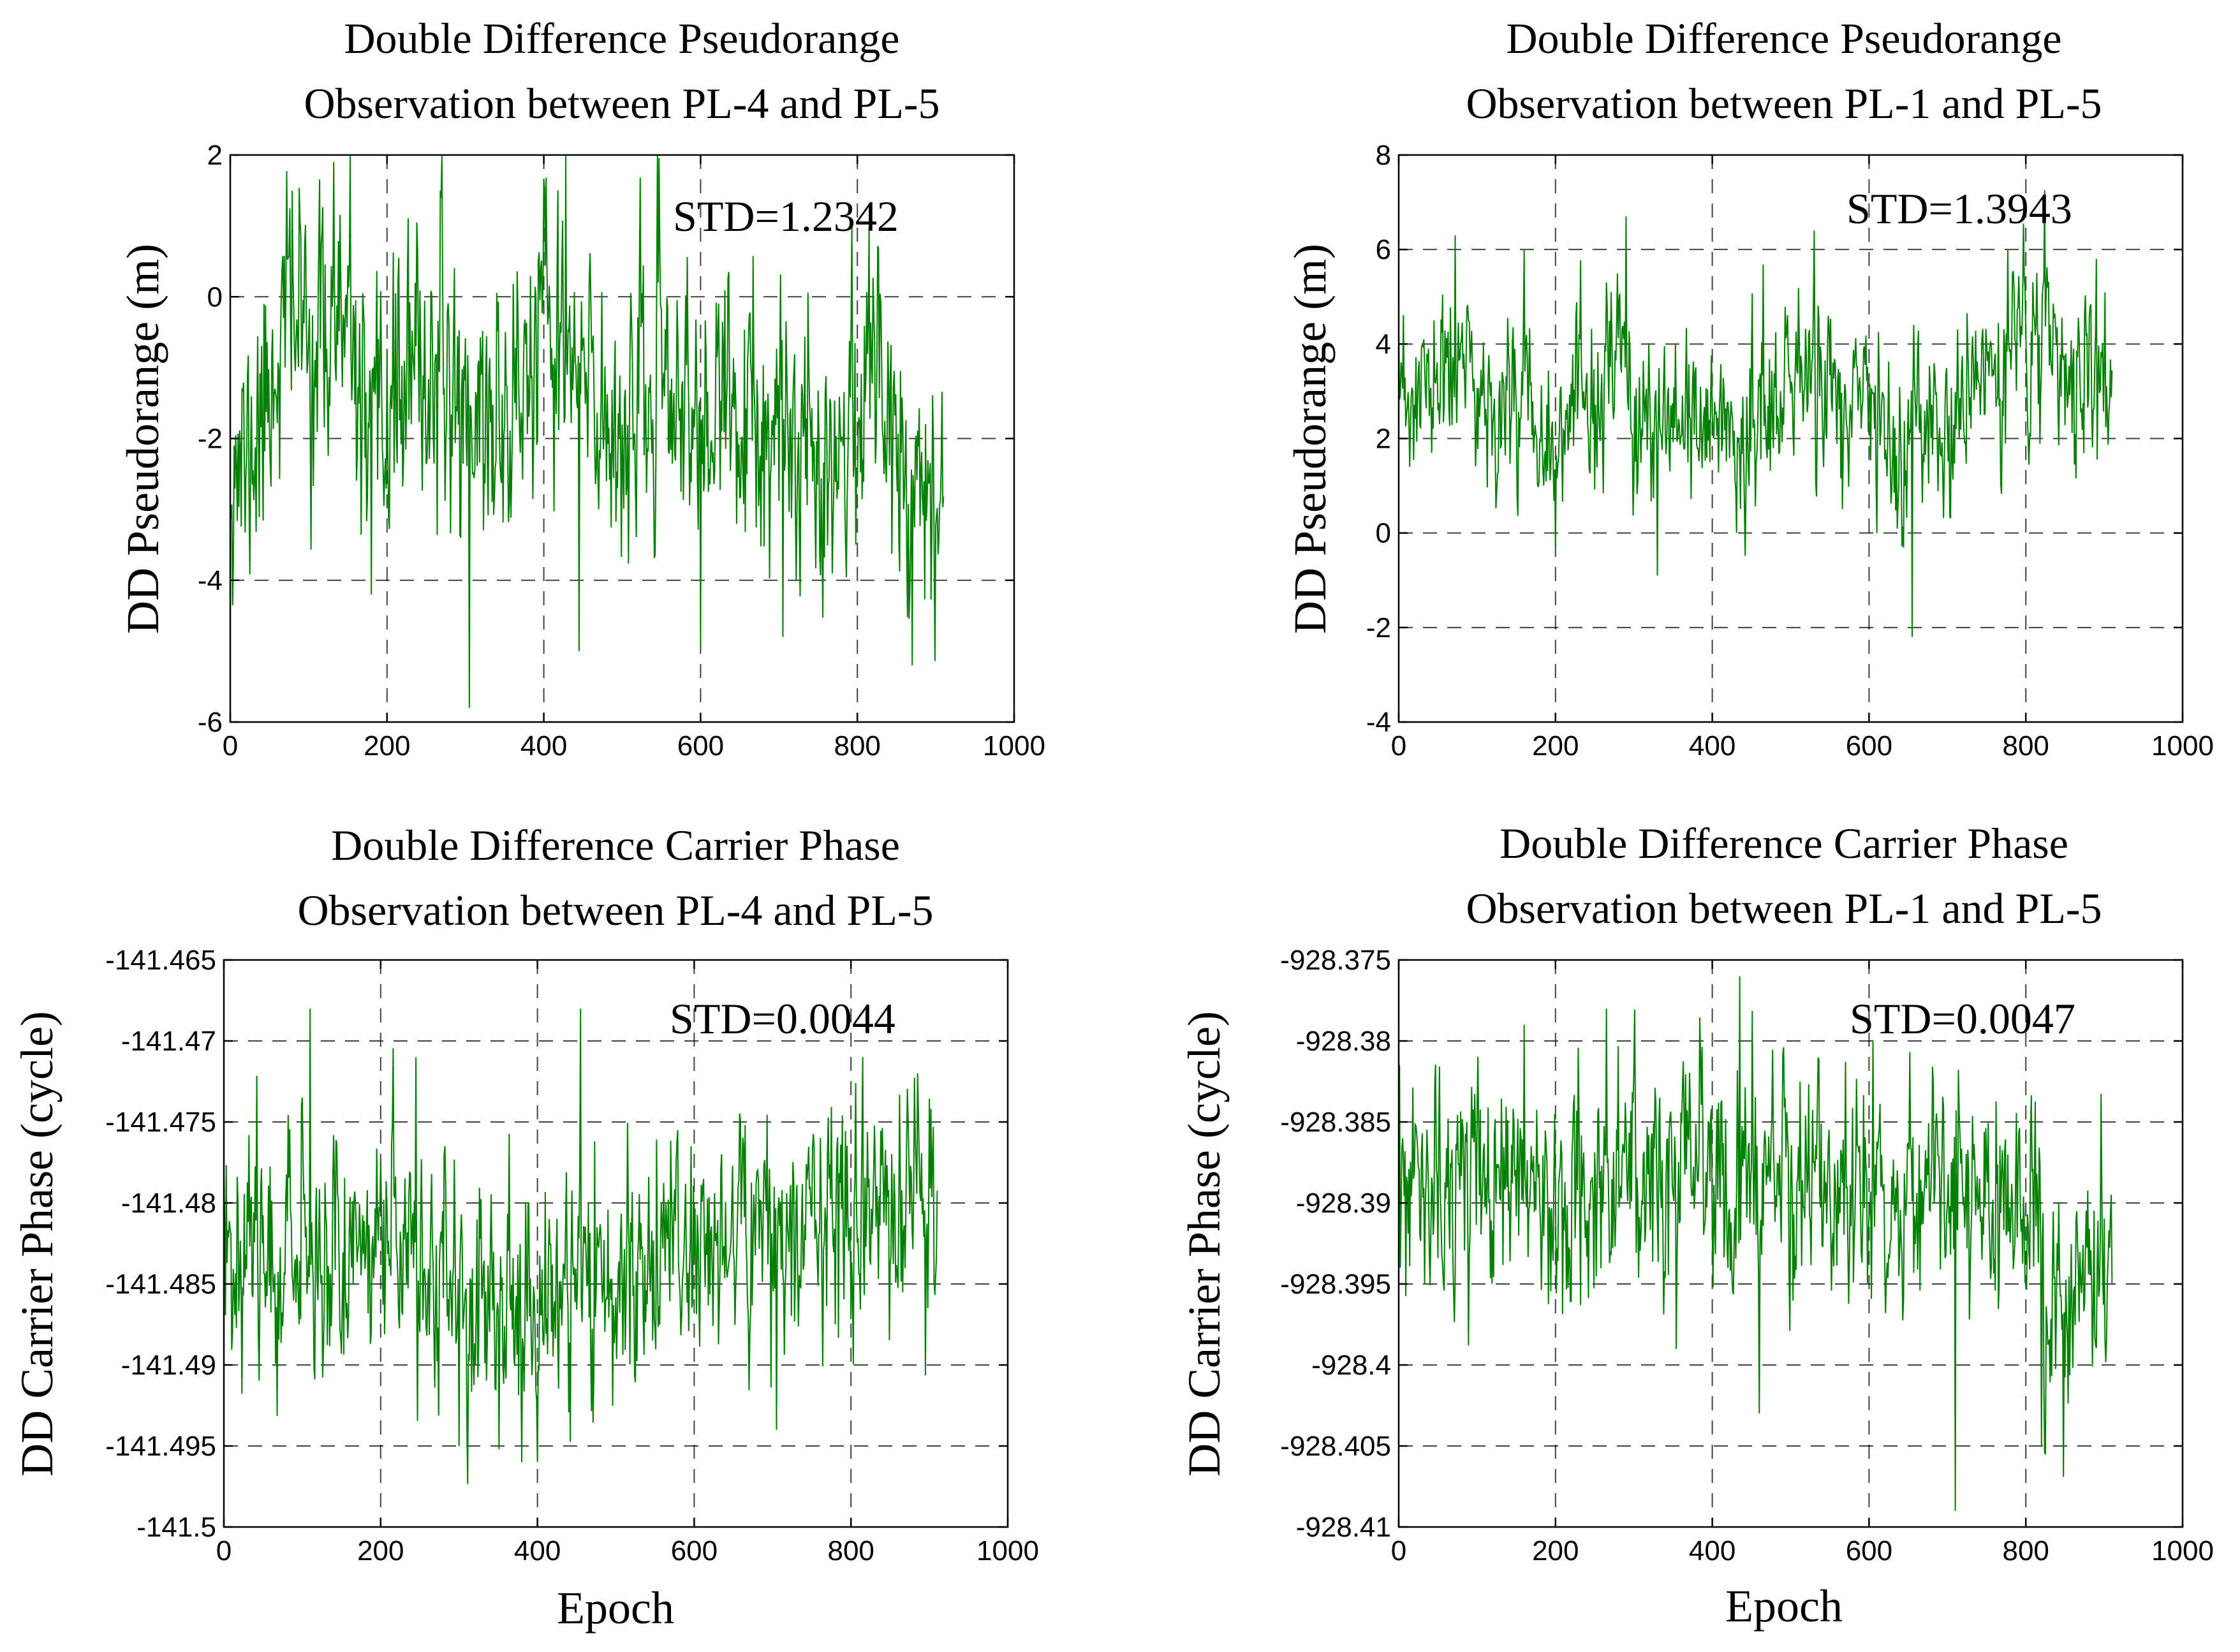 This screenshot has width=2240, height=1652. I want to click on axis-ticks: 0 200 400 600 800 1000 -4 -2 0 2 4 6 8, so click(1790, 451).